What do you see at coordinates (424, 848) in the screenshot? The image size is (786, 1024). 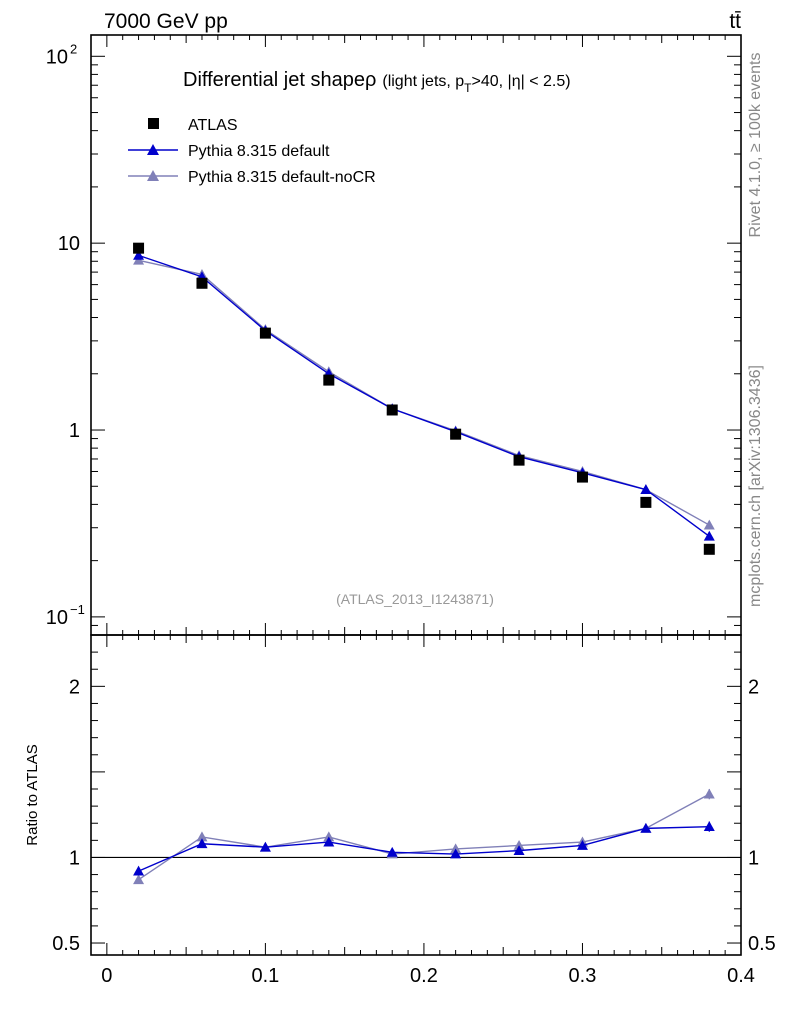 I see `ratio-line-pythia-8-315-default` at bounding box center [424, 848].